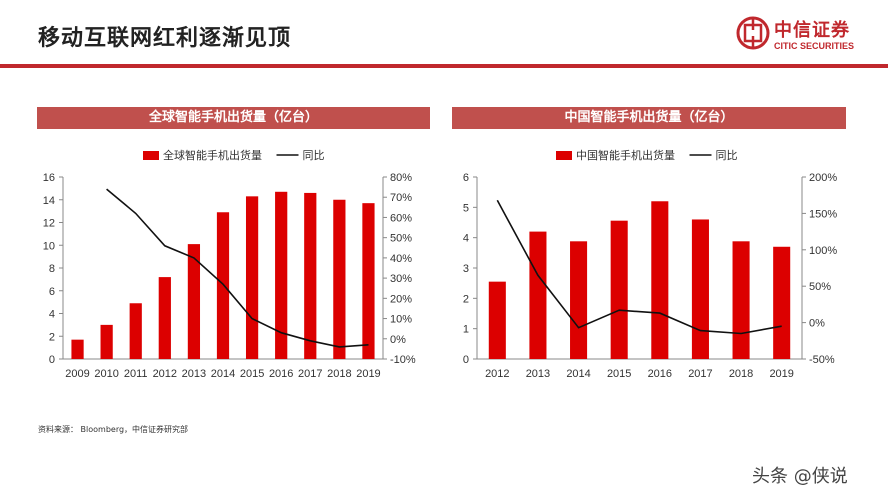  What do you see at coordinates (649, 118) in the screenshot?
I see `chart2-header: 中国智能手机出货量（亿台）` at bounding box center [649, 118].